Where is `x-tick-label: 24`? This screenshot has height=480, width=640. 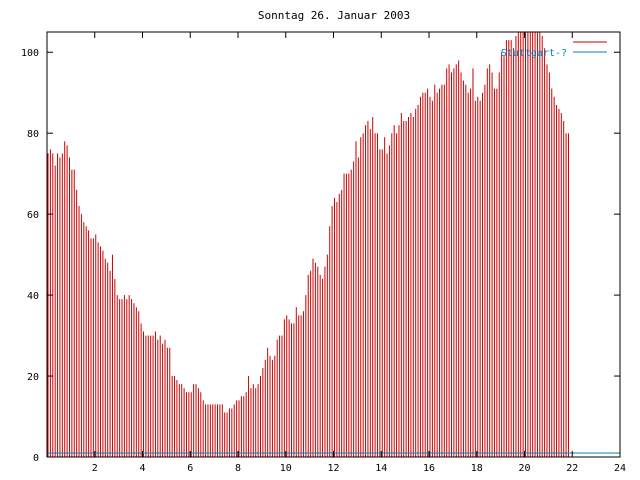
x-tick-label: 24 is located at coordinates (620, 468).